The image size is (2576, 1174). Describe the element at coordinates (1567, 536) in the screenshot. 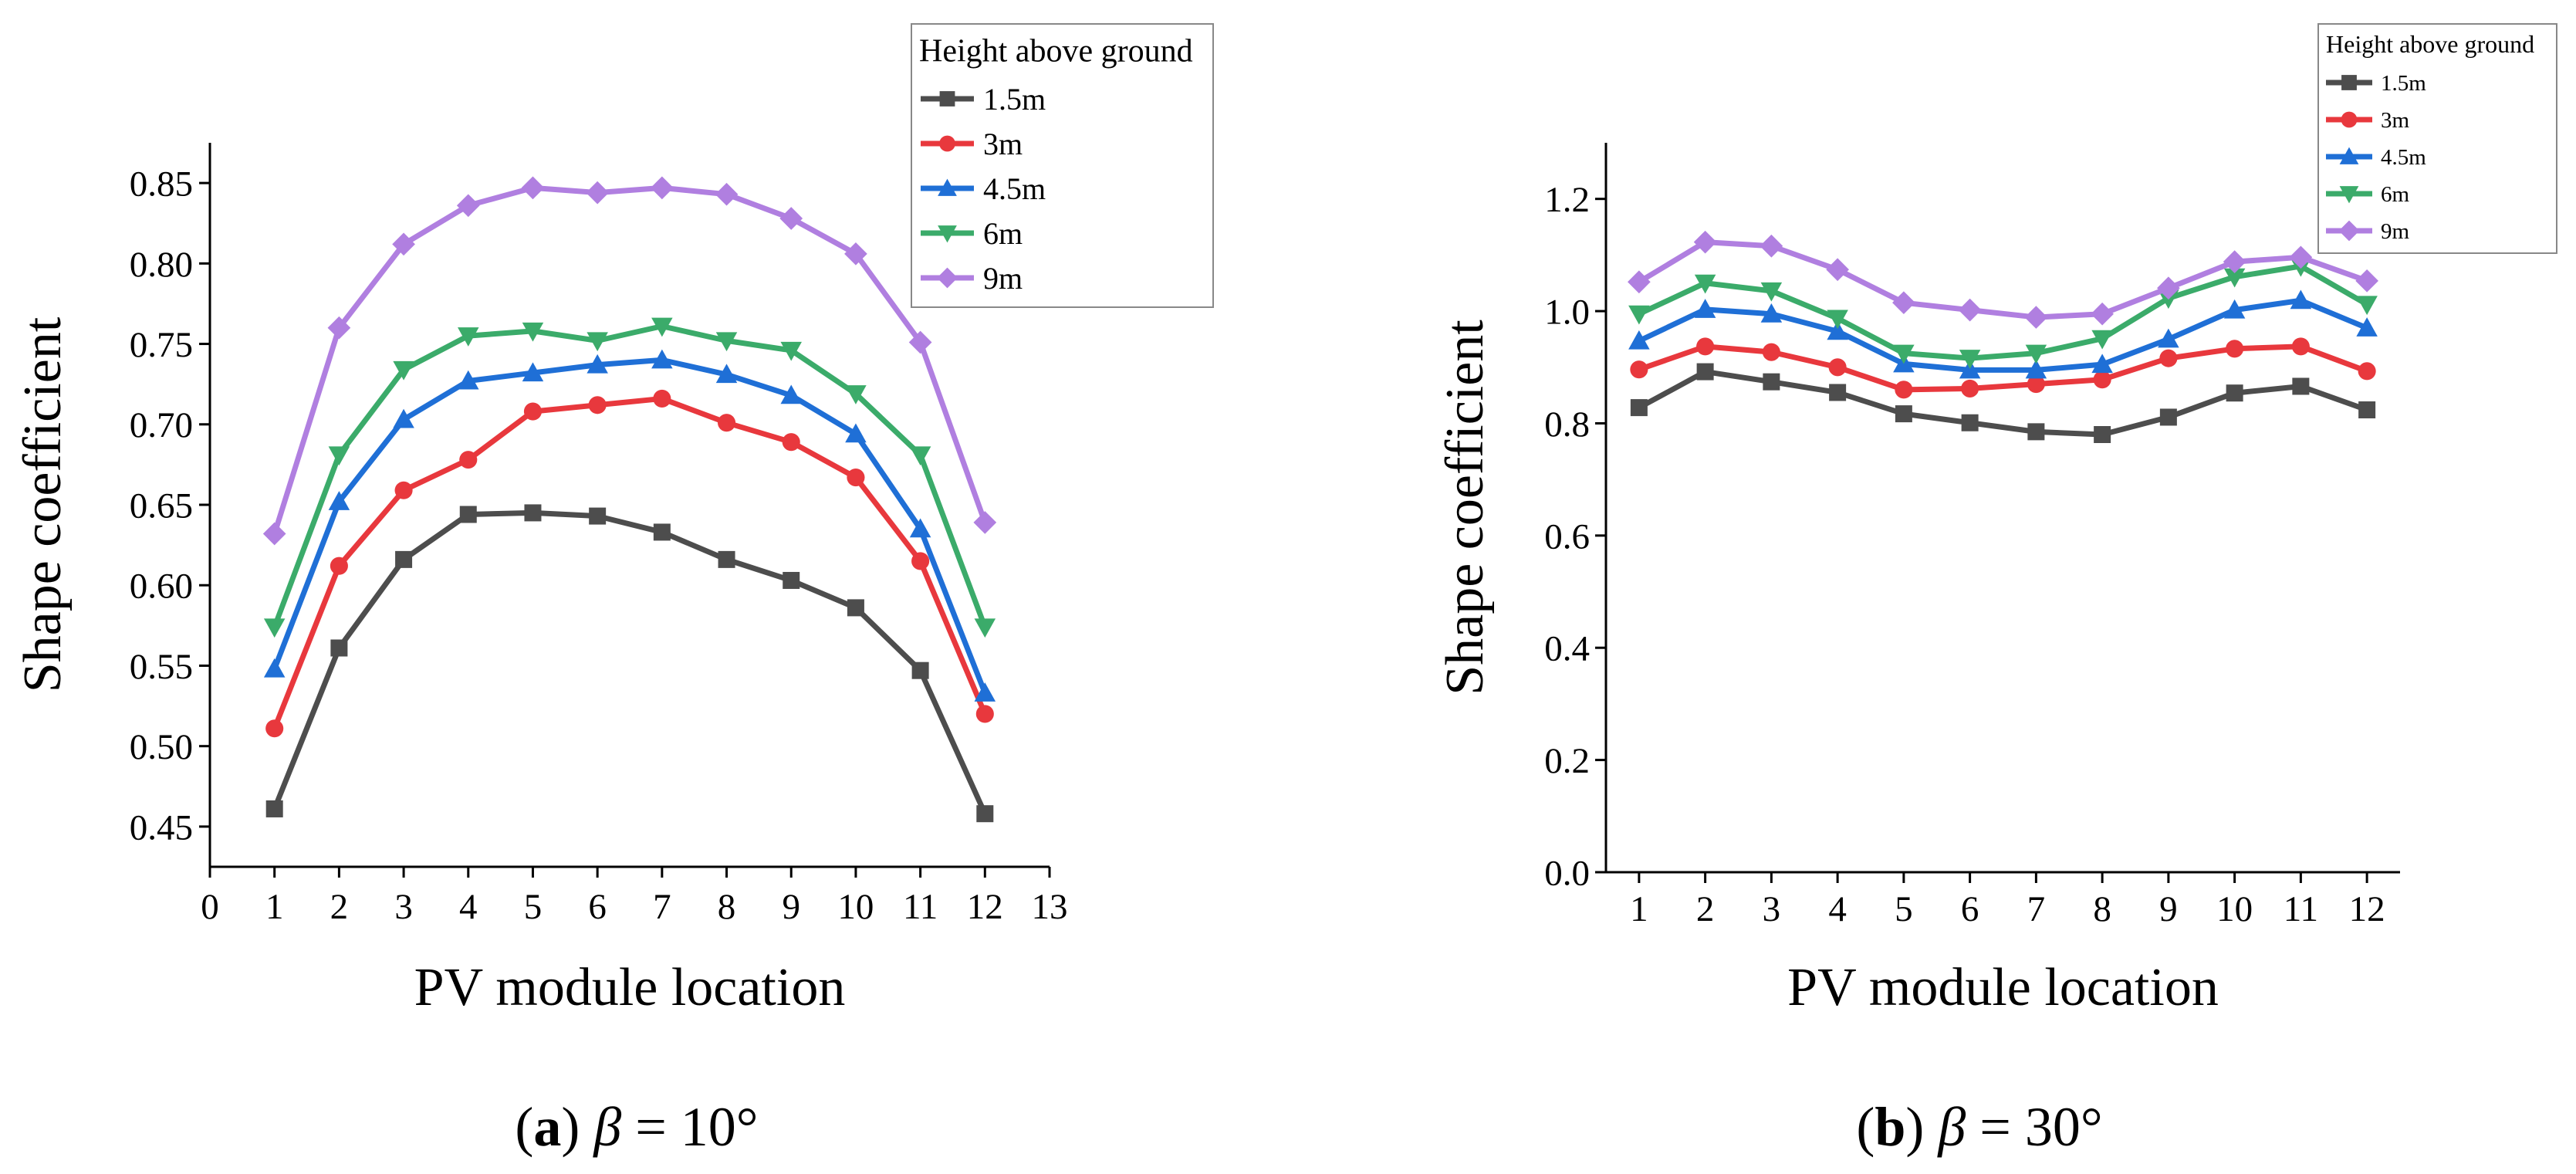

I see `y-tick-label: 0.6` at that location.